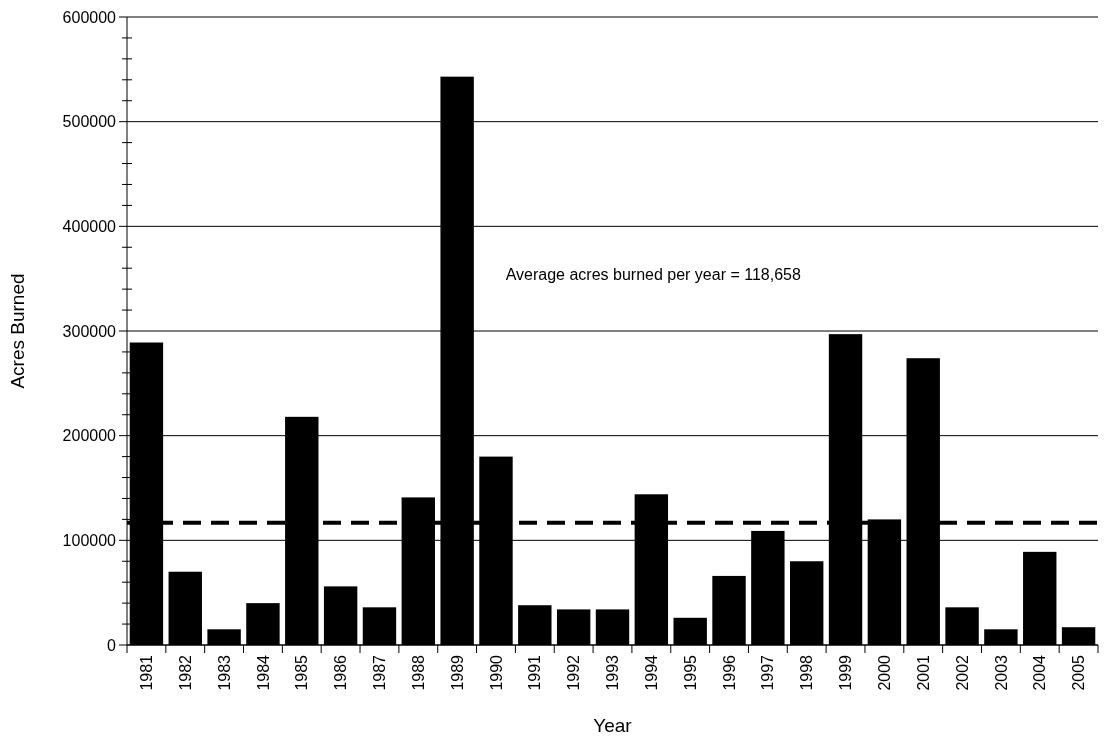  Describe the element at coordinates (112, 645) in the screenshot. I see `y-tick-label: 0` at that location.